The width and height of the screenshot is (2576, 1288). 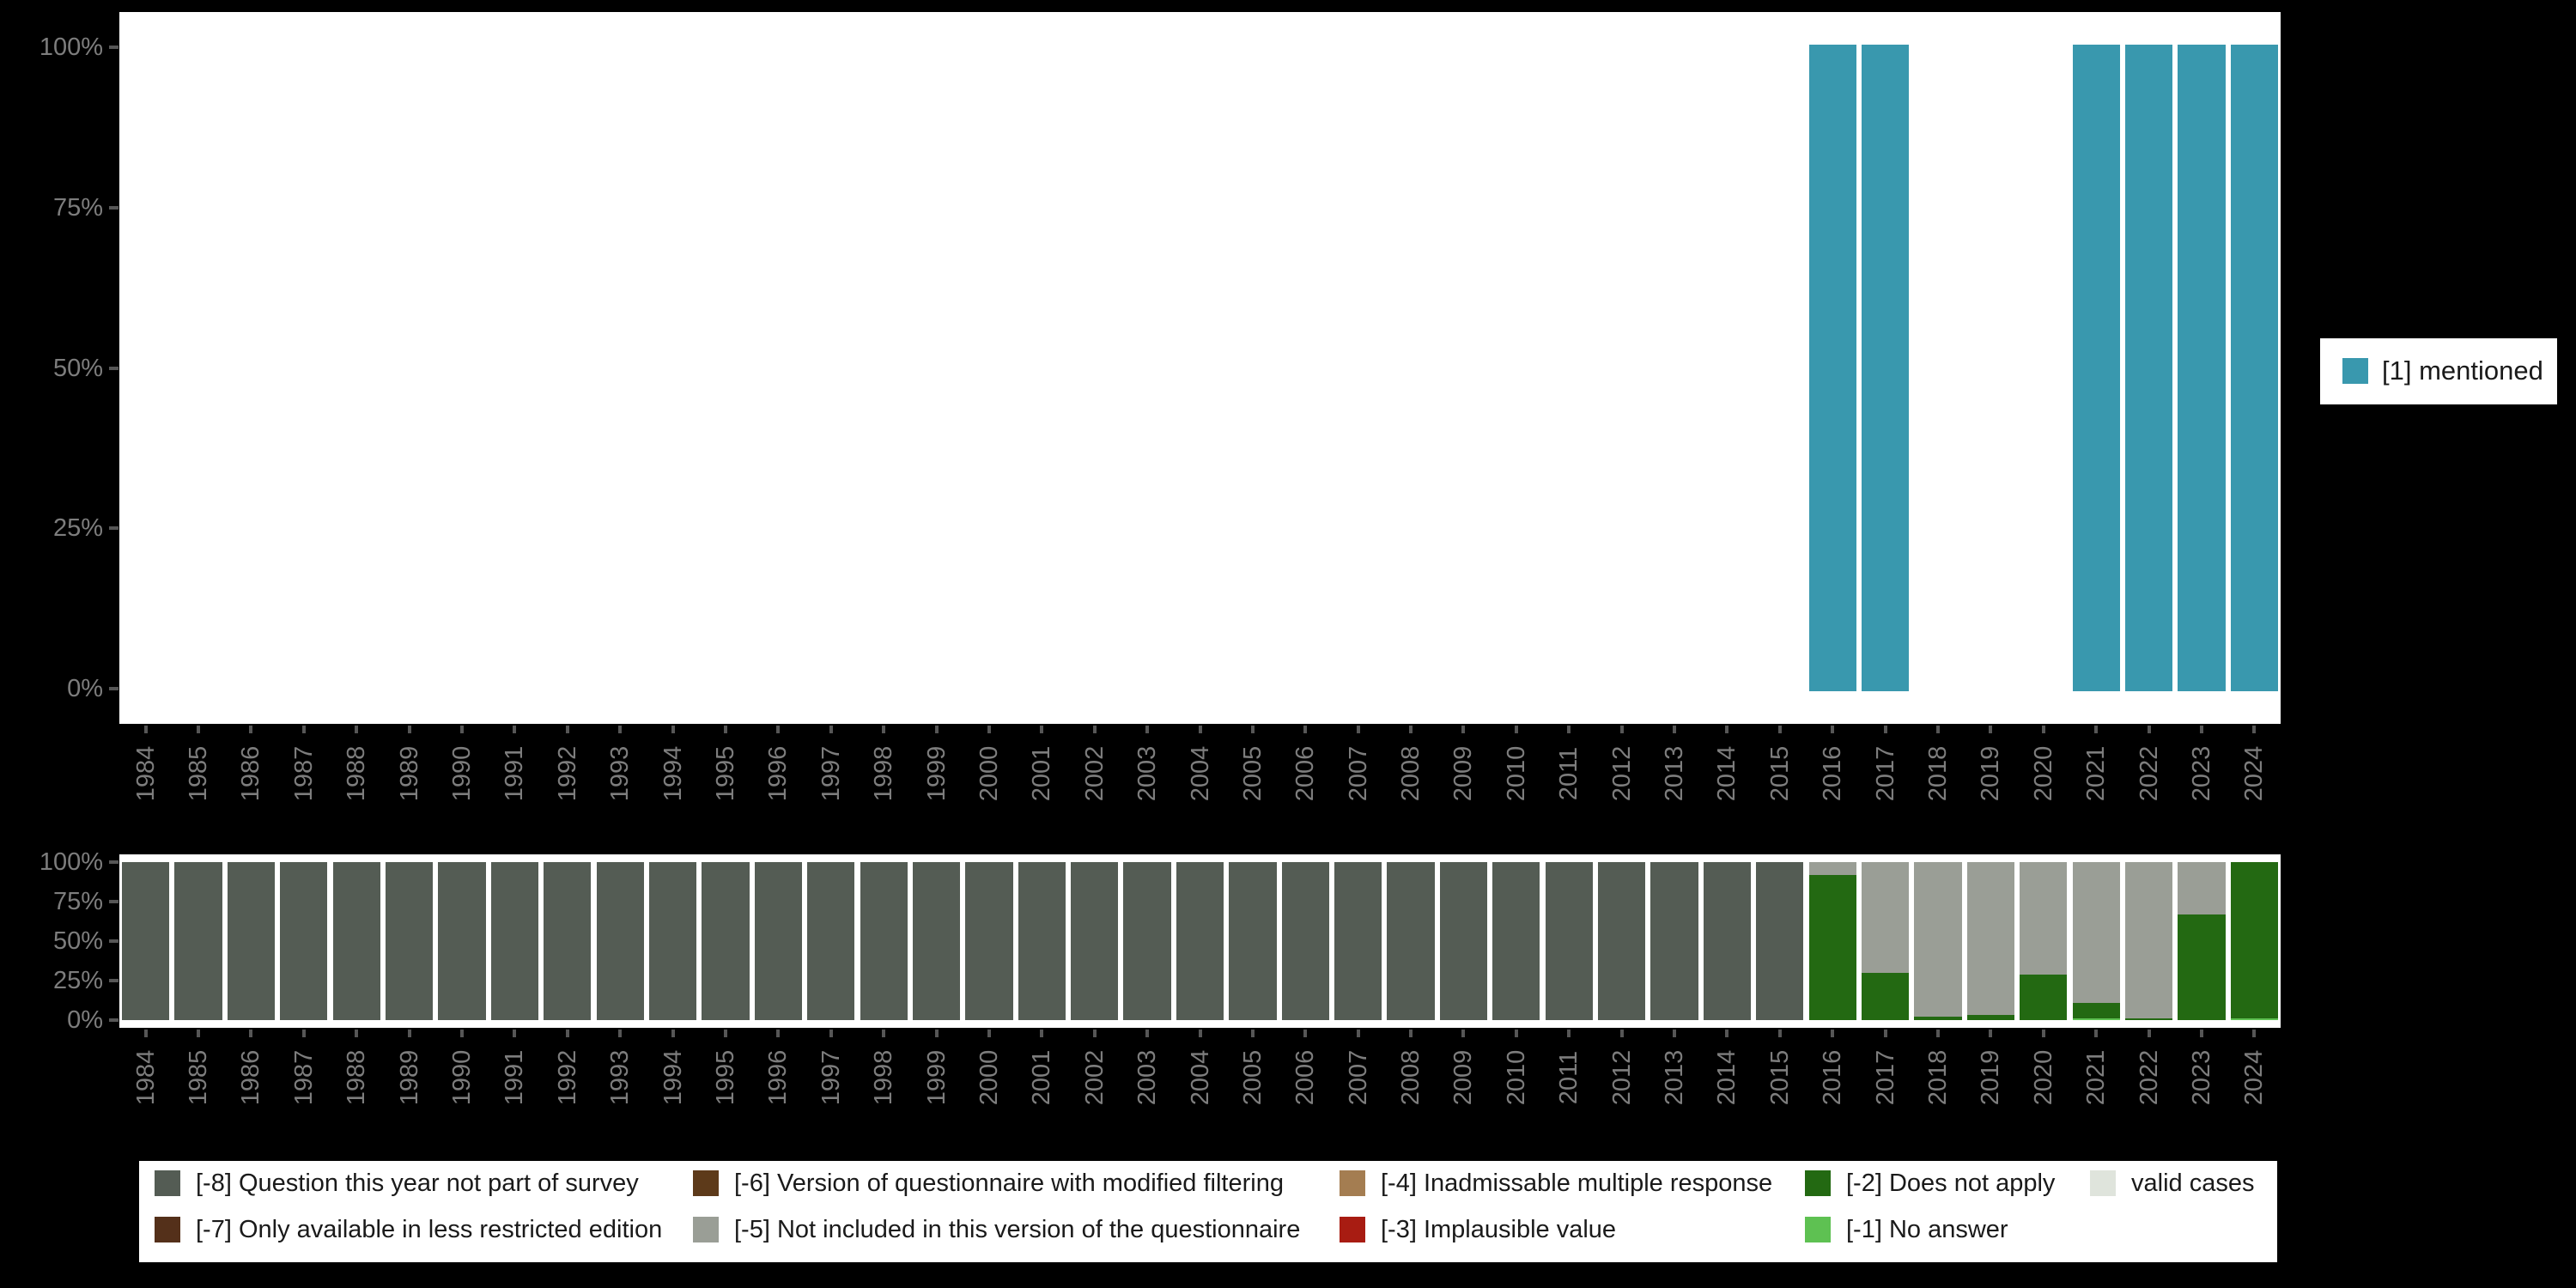 What do you see at coordinates (77, 941) in the screenshot?
I see `y-label-50%: 50%` at bounding box center [77, 941].